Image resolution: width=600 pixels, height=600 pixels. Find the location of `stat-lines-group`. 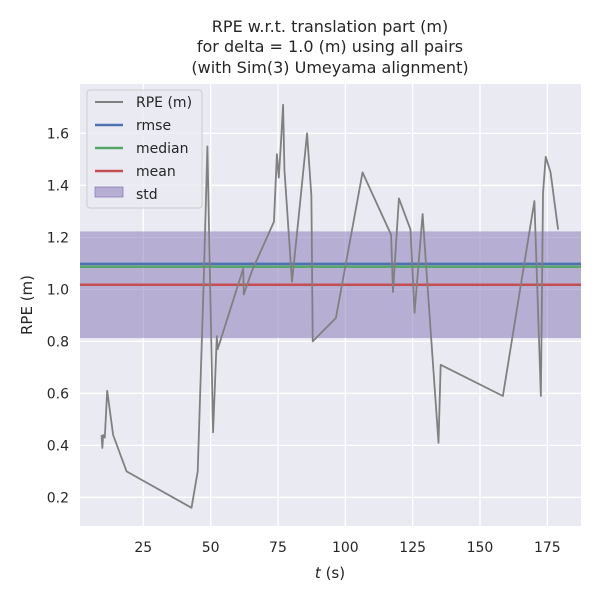

stat-lines-group is located at coordinates (330, 274).